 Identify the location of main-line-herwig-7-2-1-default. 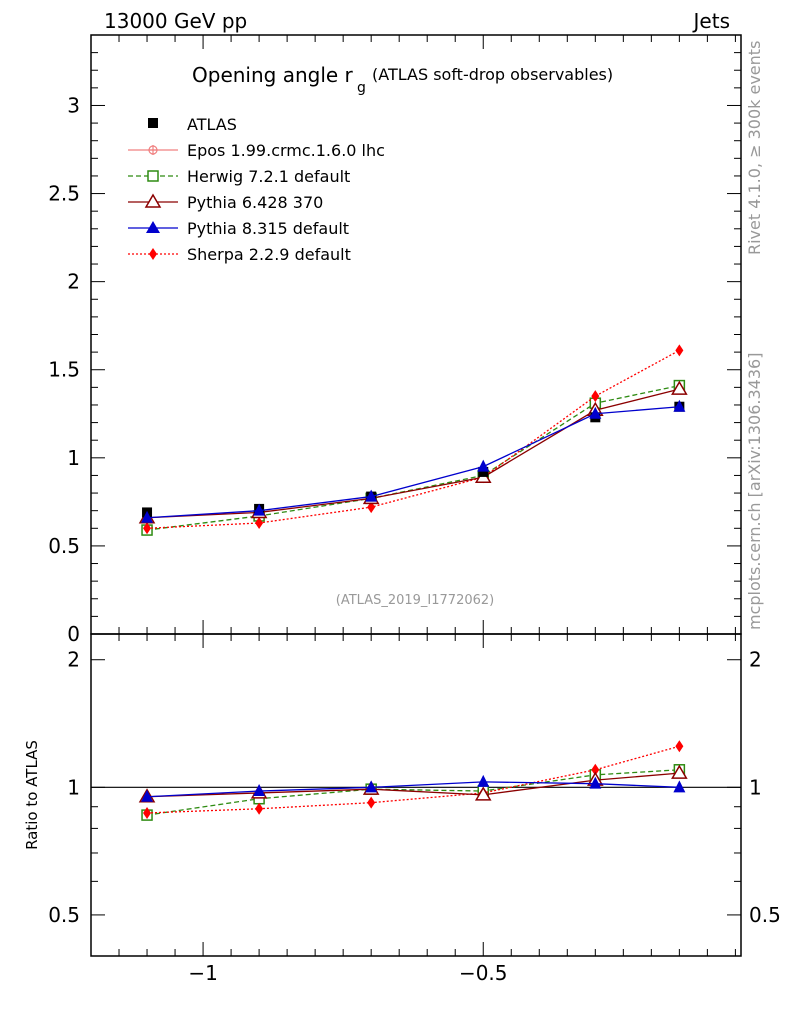
(413, 457).